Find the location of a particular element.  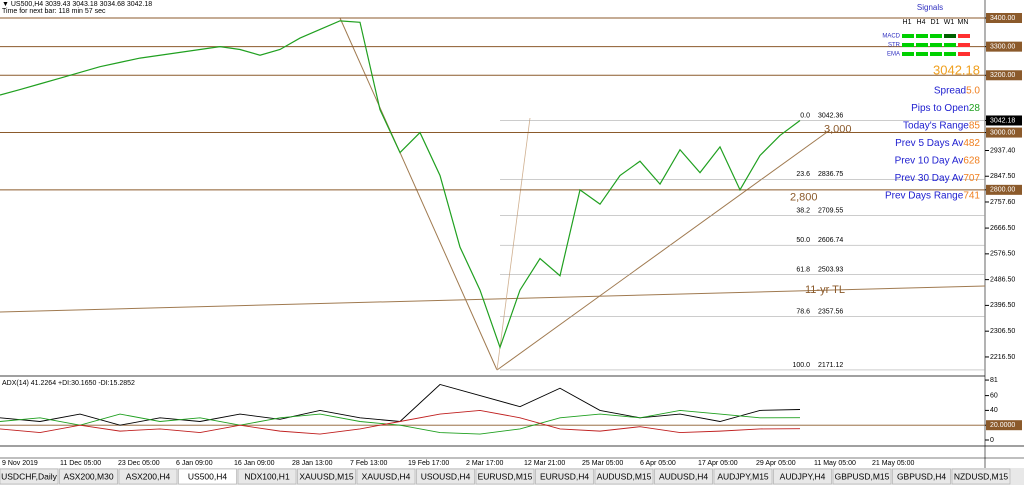

fib-ratio: 50.0 is located at coordinates (803, 240).